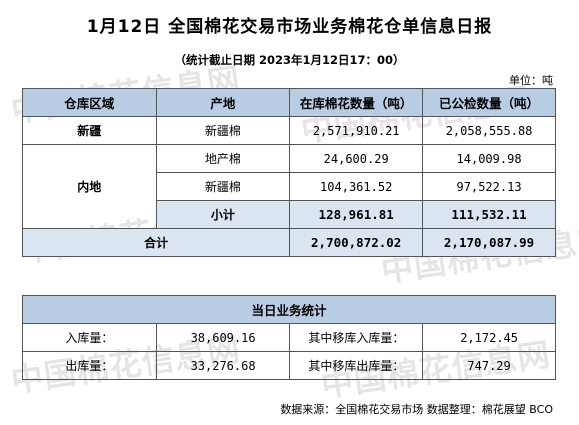  I want to click on daily-header: 当日业务统计, so click(289, 309).